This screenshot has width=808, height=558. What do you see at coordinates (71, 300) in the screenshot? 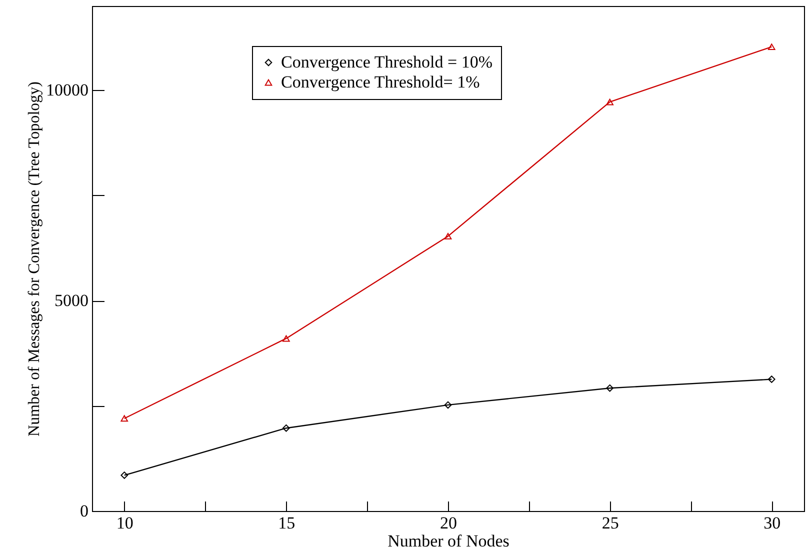
I see `y-tick-label: 5000` at bounding box center [71, 300].